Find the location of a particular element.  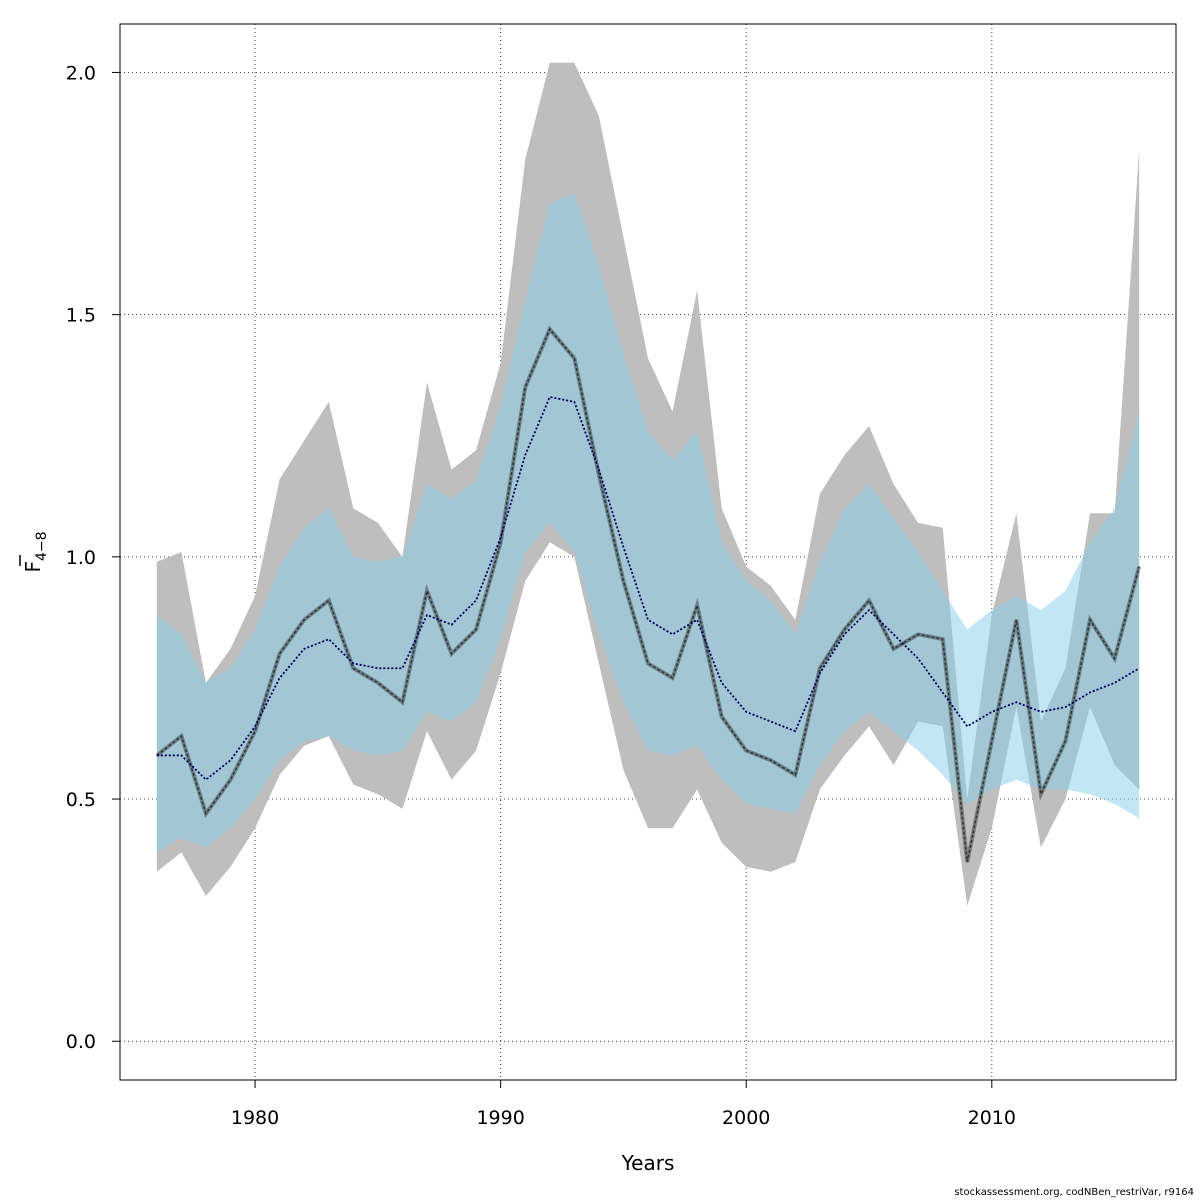

y-tick-label: 0.5 is located at coordinates (81, 800).